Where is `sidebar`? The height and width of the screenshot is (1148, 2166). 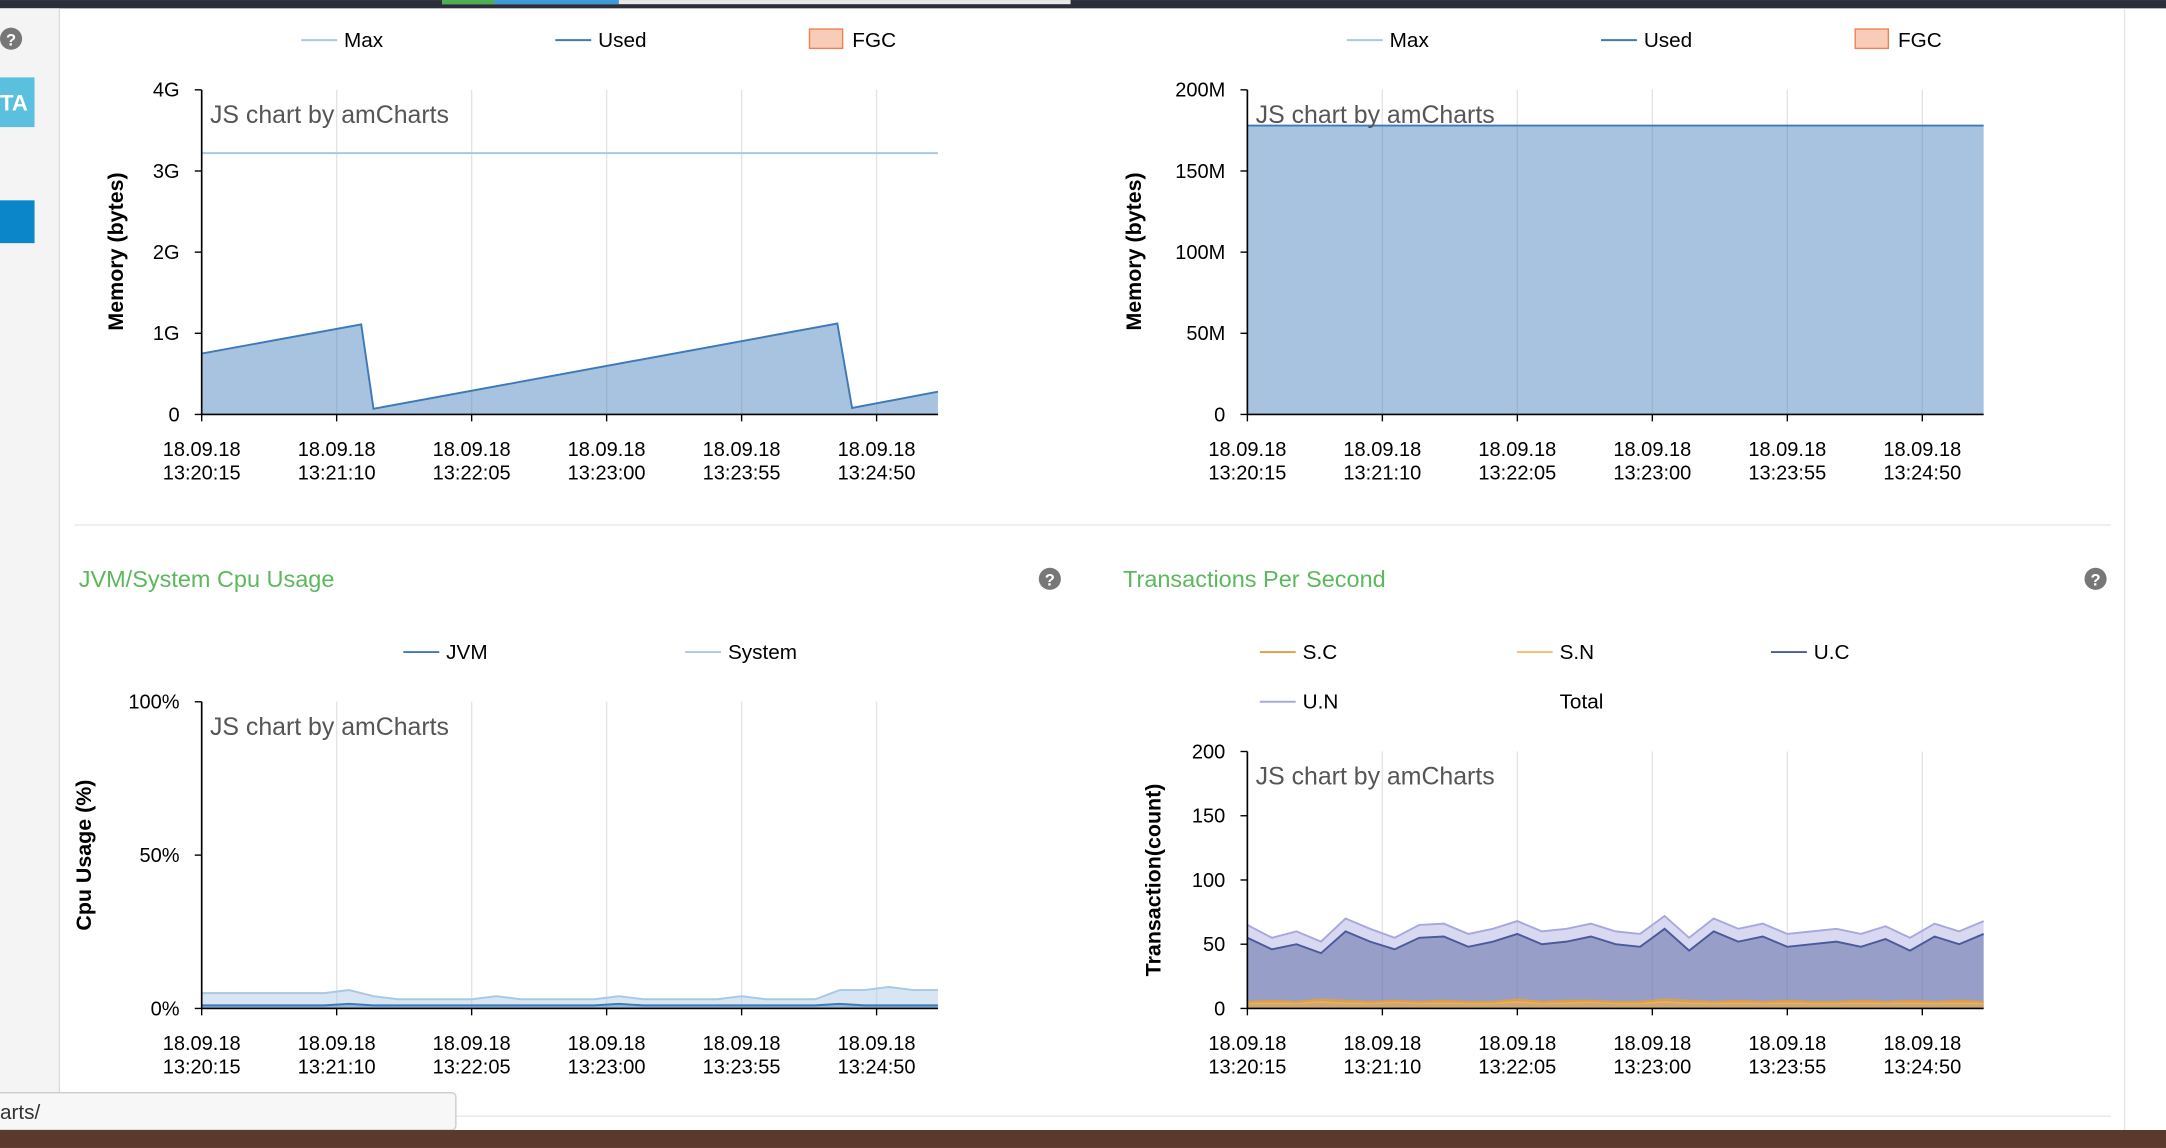
sidebar is located at coordinates (30, 578).